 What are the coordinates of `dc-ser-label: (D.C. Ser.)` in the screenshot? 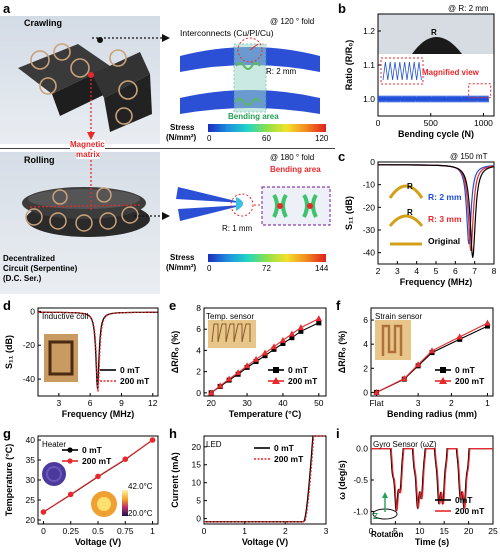 It's located at (22, 278).